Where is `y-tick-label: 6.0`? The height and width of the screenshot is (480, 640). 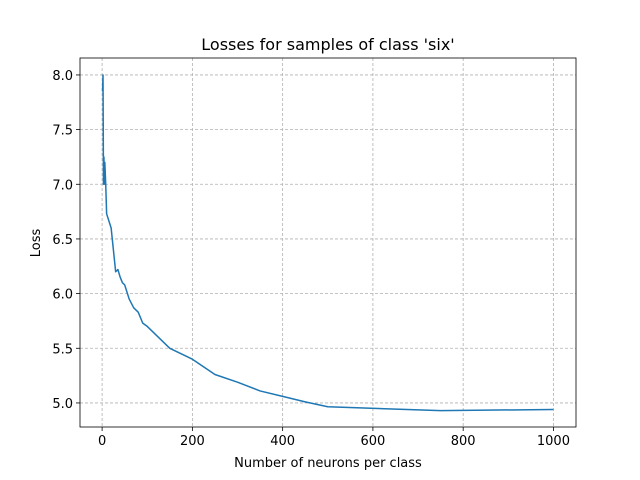
y-tick-label: 6.0 is located at coordinates (62, 295).